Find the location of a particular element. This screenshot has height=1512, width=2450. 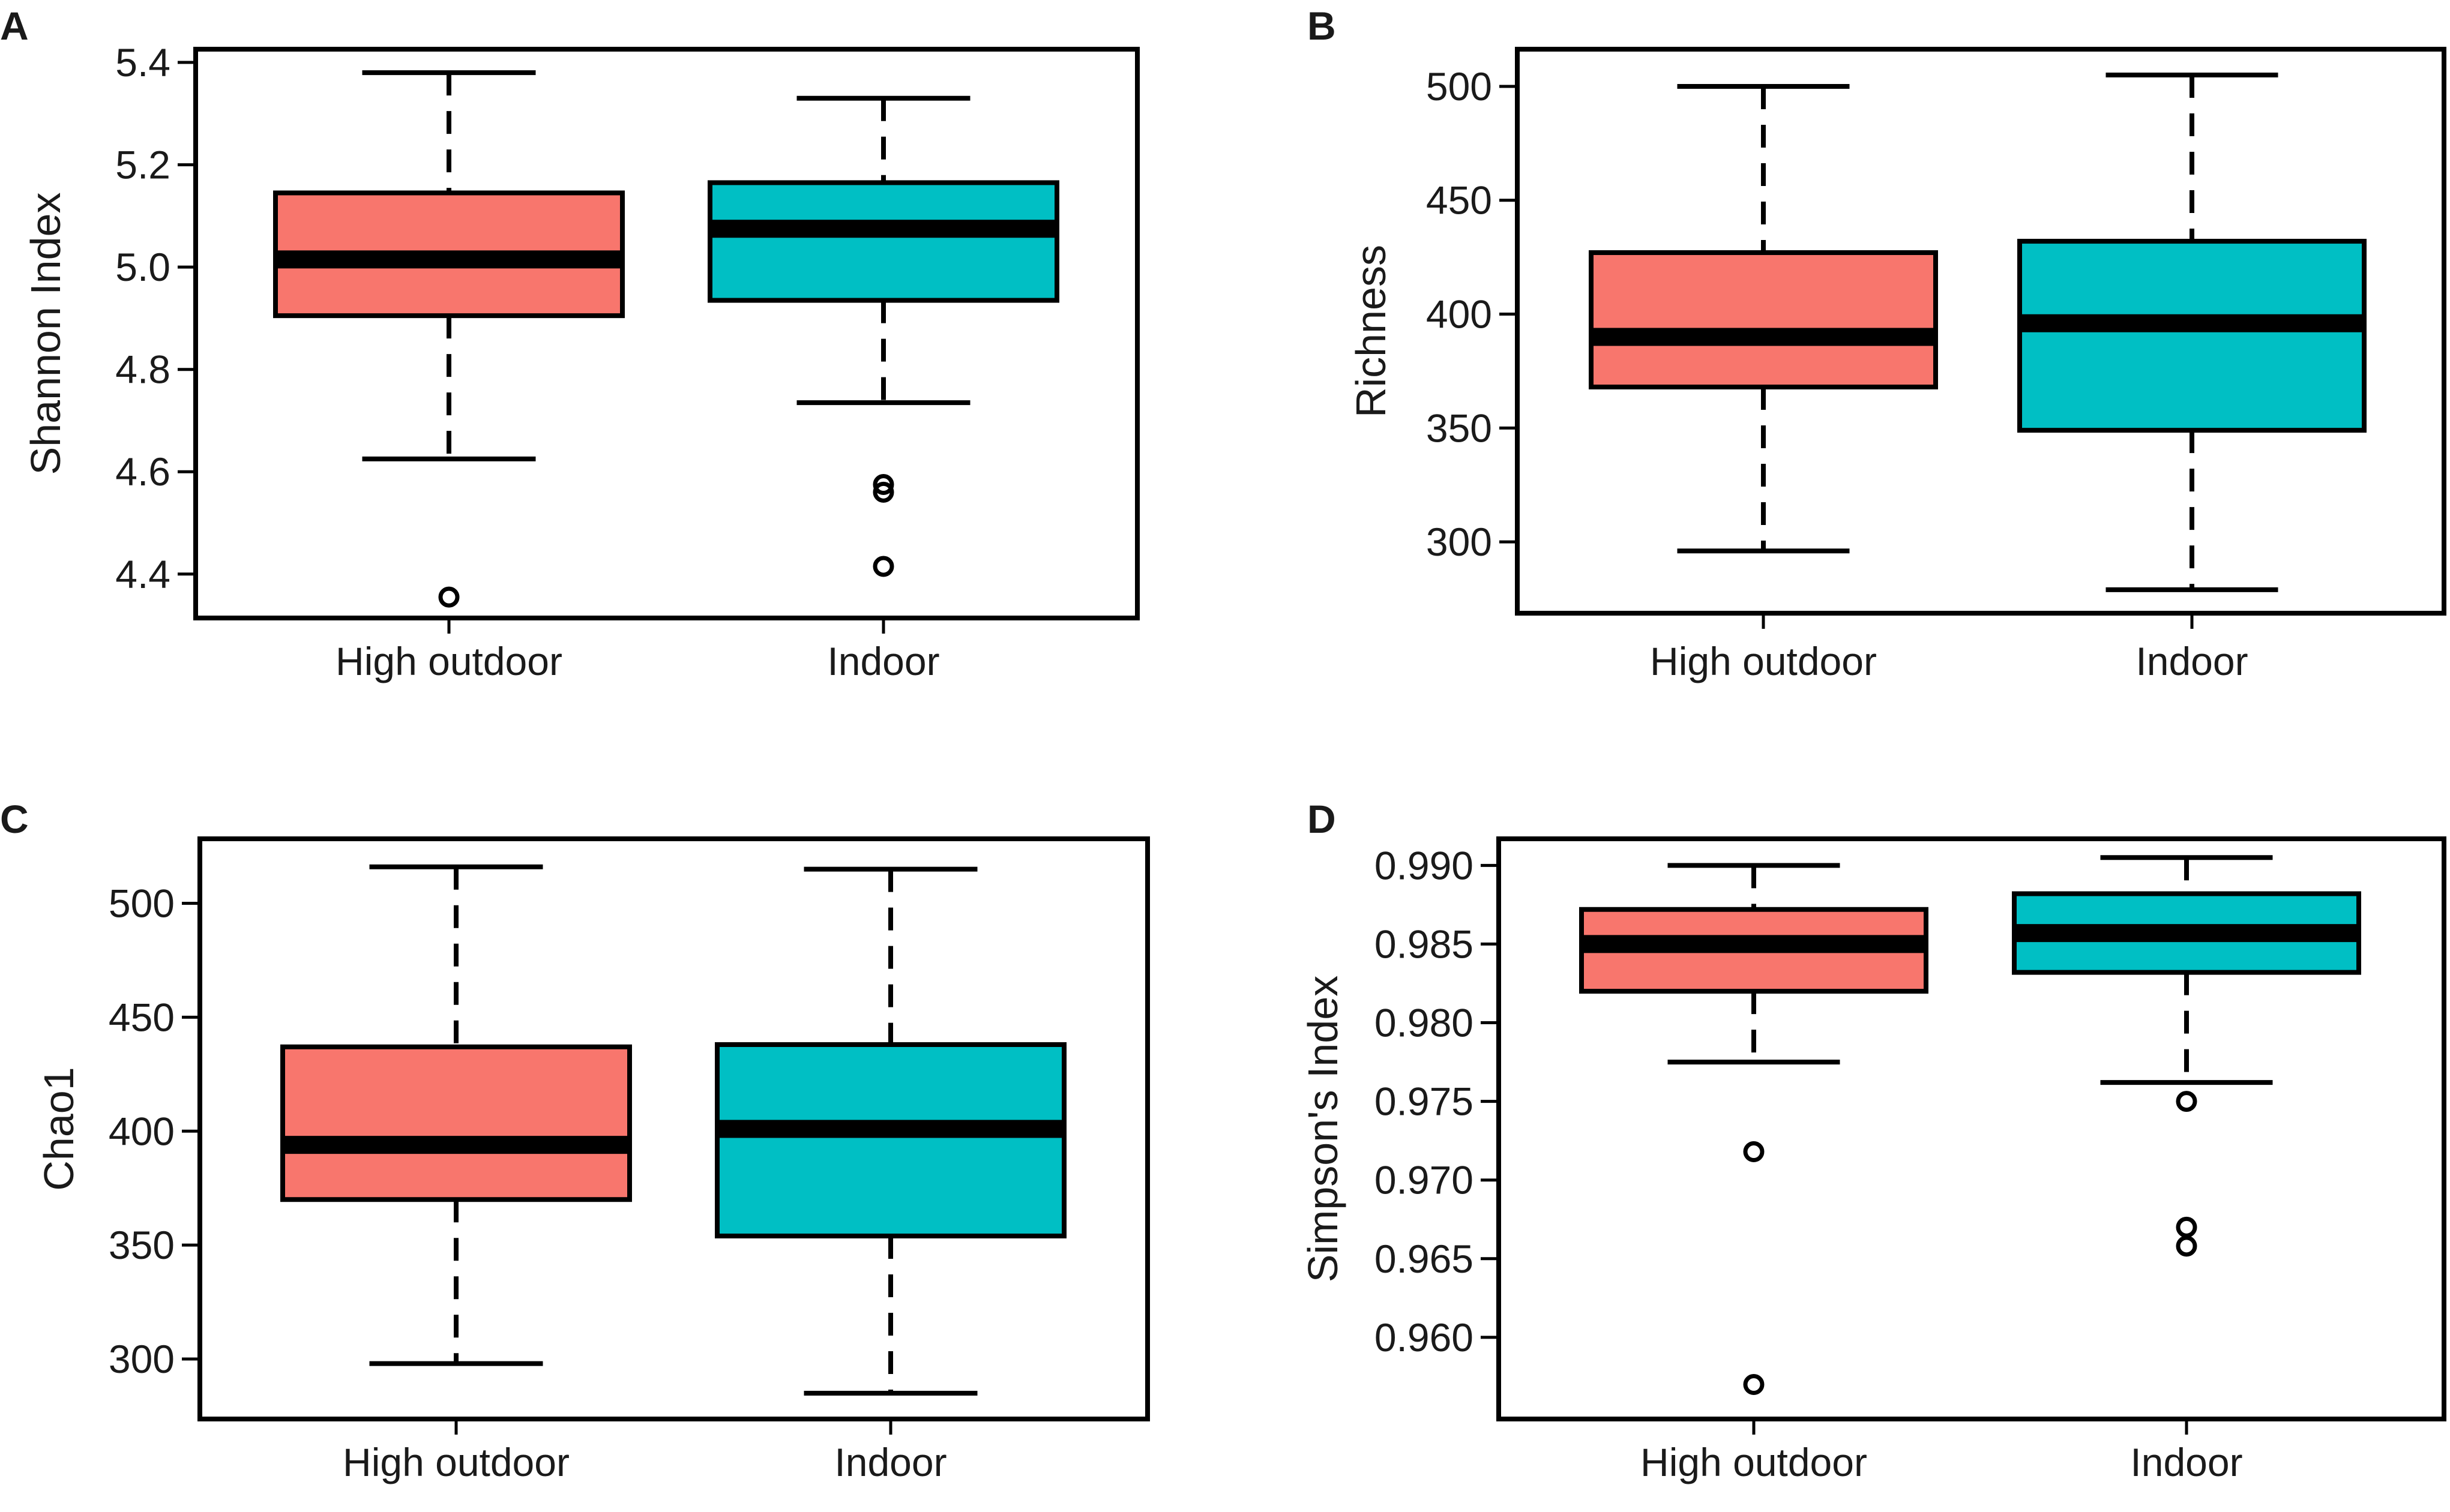

y-tick-label: 0.985 is located at coordinates (1423, 944).